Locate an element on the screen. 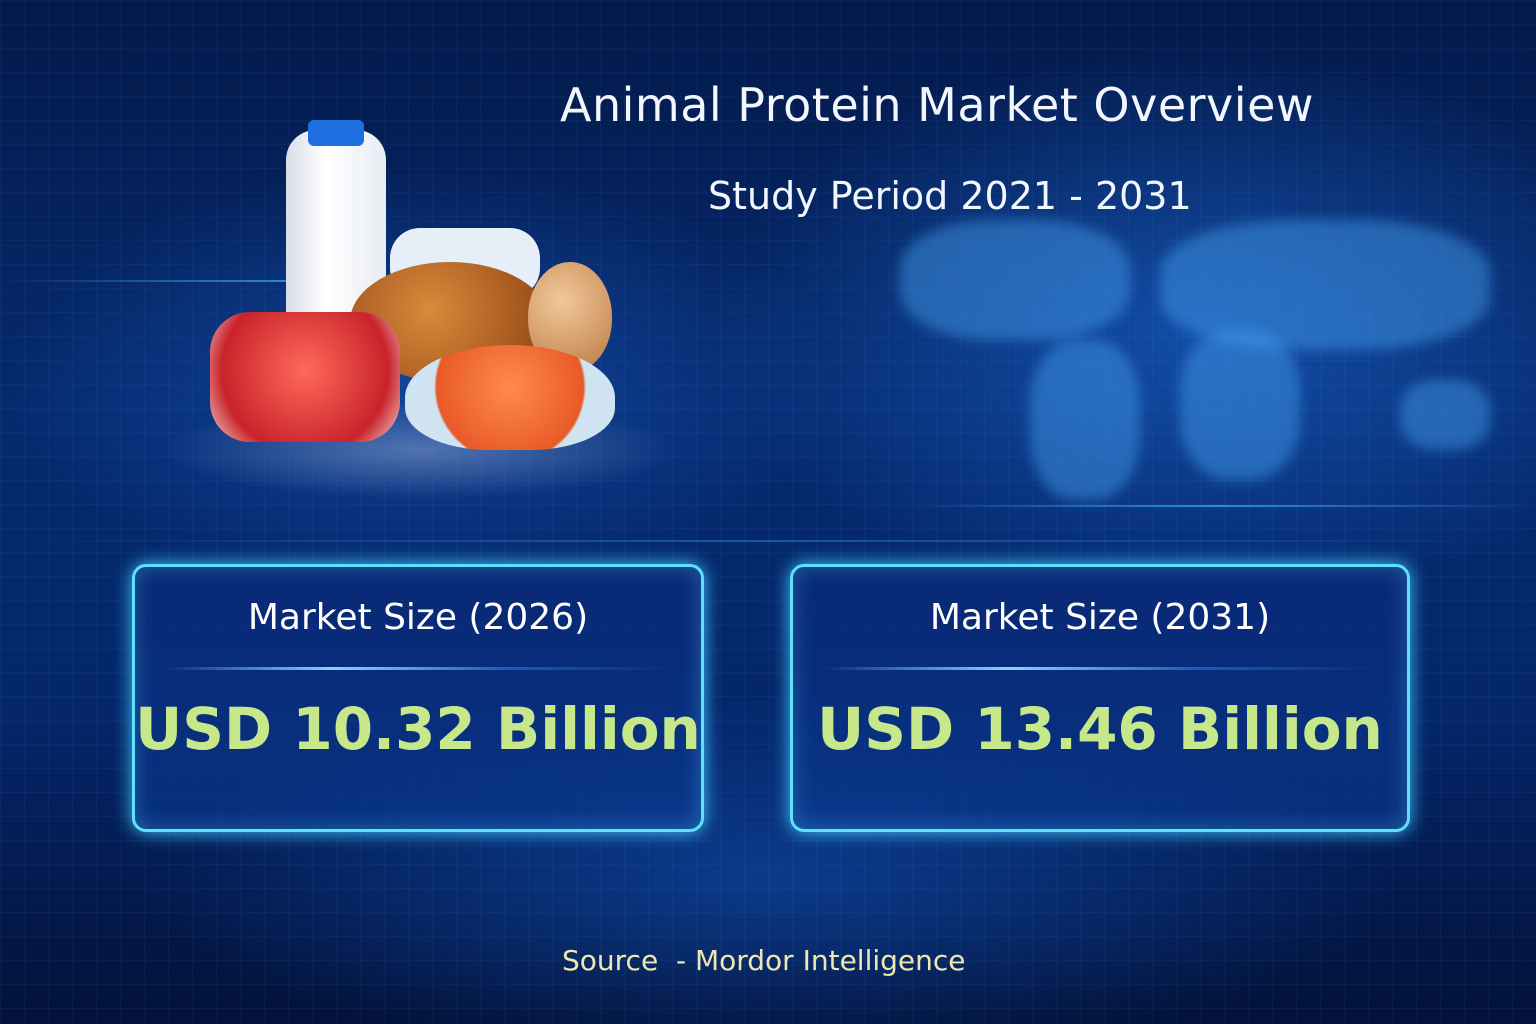 The image size is (1536, 1024). study-period: Study Period 2021 - 2031 is located at coordinates (950, 196).